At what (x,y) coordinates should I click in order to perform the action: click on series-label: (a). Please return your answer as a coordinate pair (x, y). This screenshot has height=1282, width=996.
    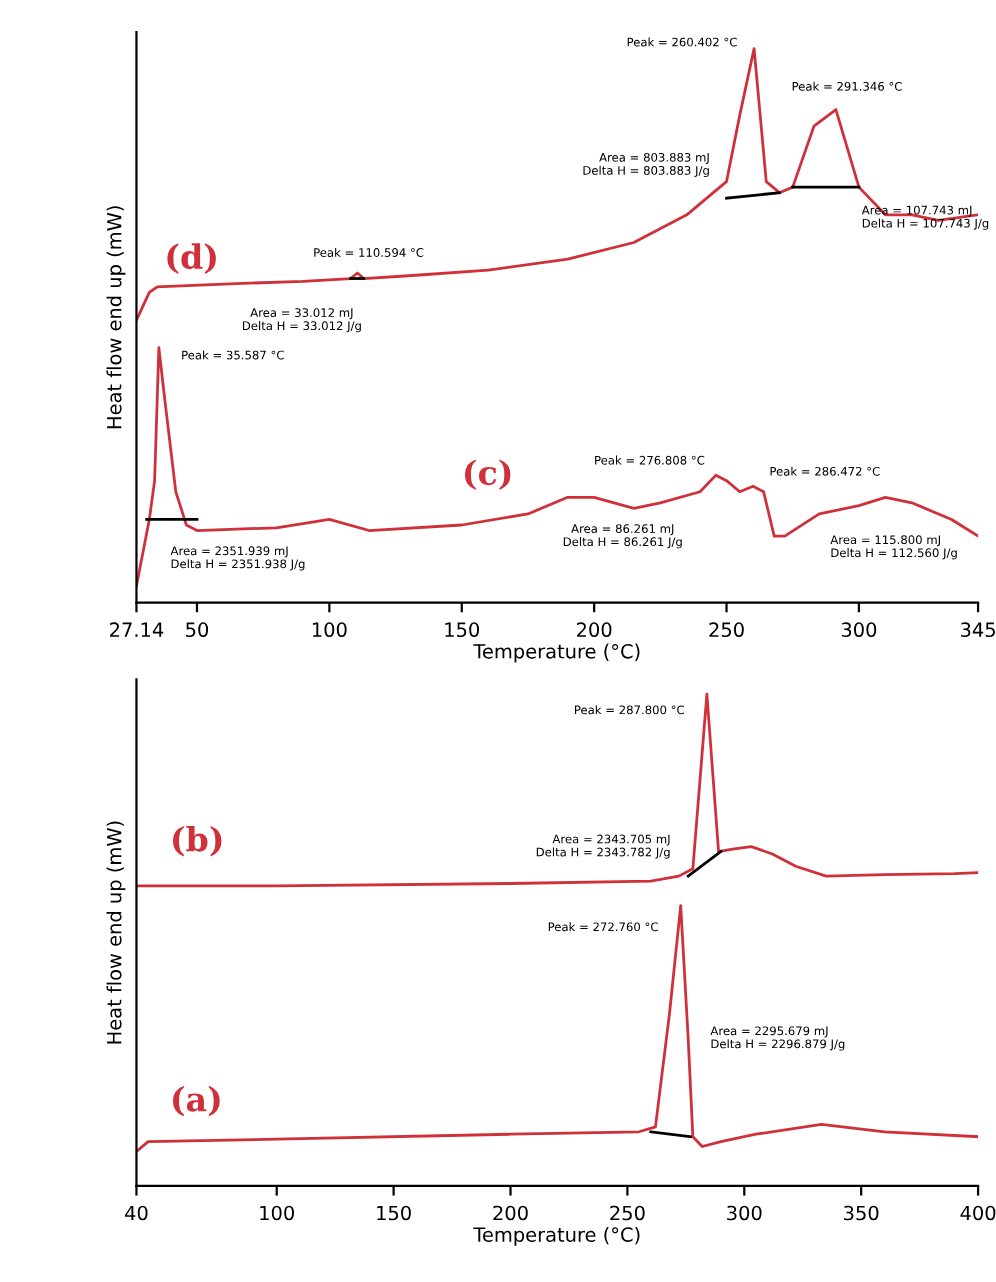
    Looking at the image, I should click on (196, 1101).